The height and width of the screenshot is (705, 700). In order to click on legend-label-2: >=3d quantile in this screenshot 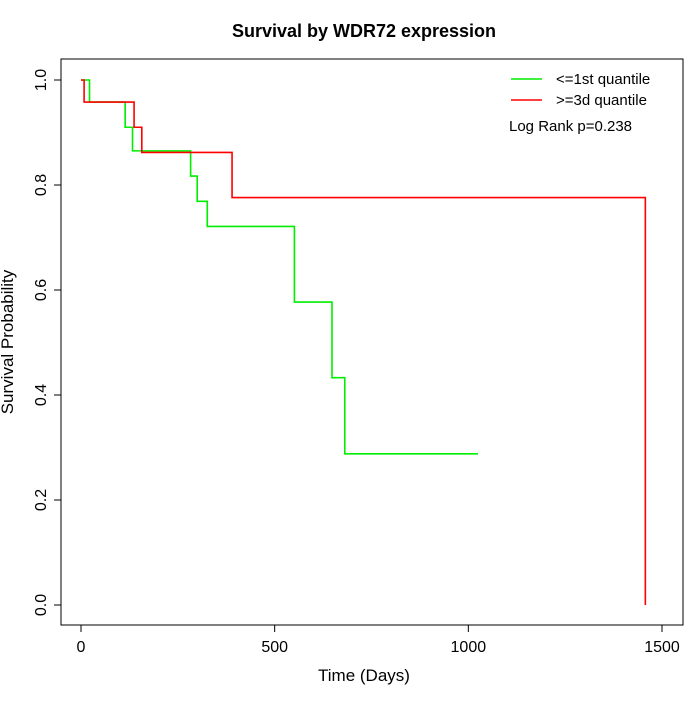, I will do `click(601, 100)`.